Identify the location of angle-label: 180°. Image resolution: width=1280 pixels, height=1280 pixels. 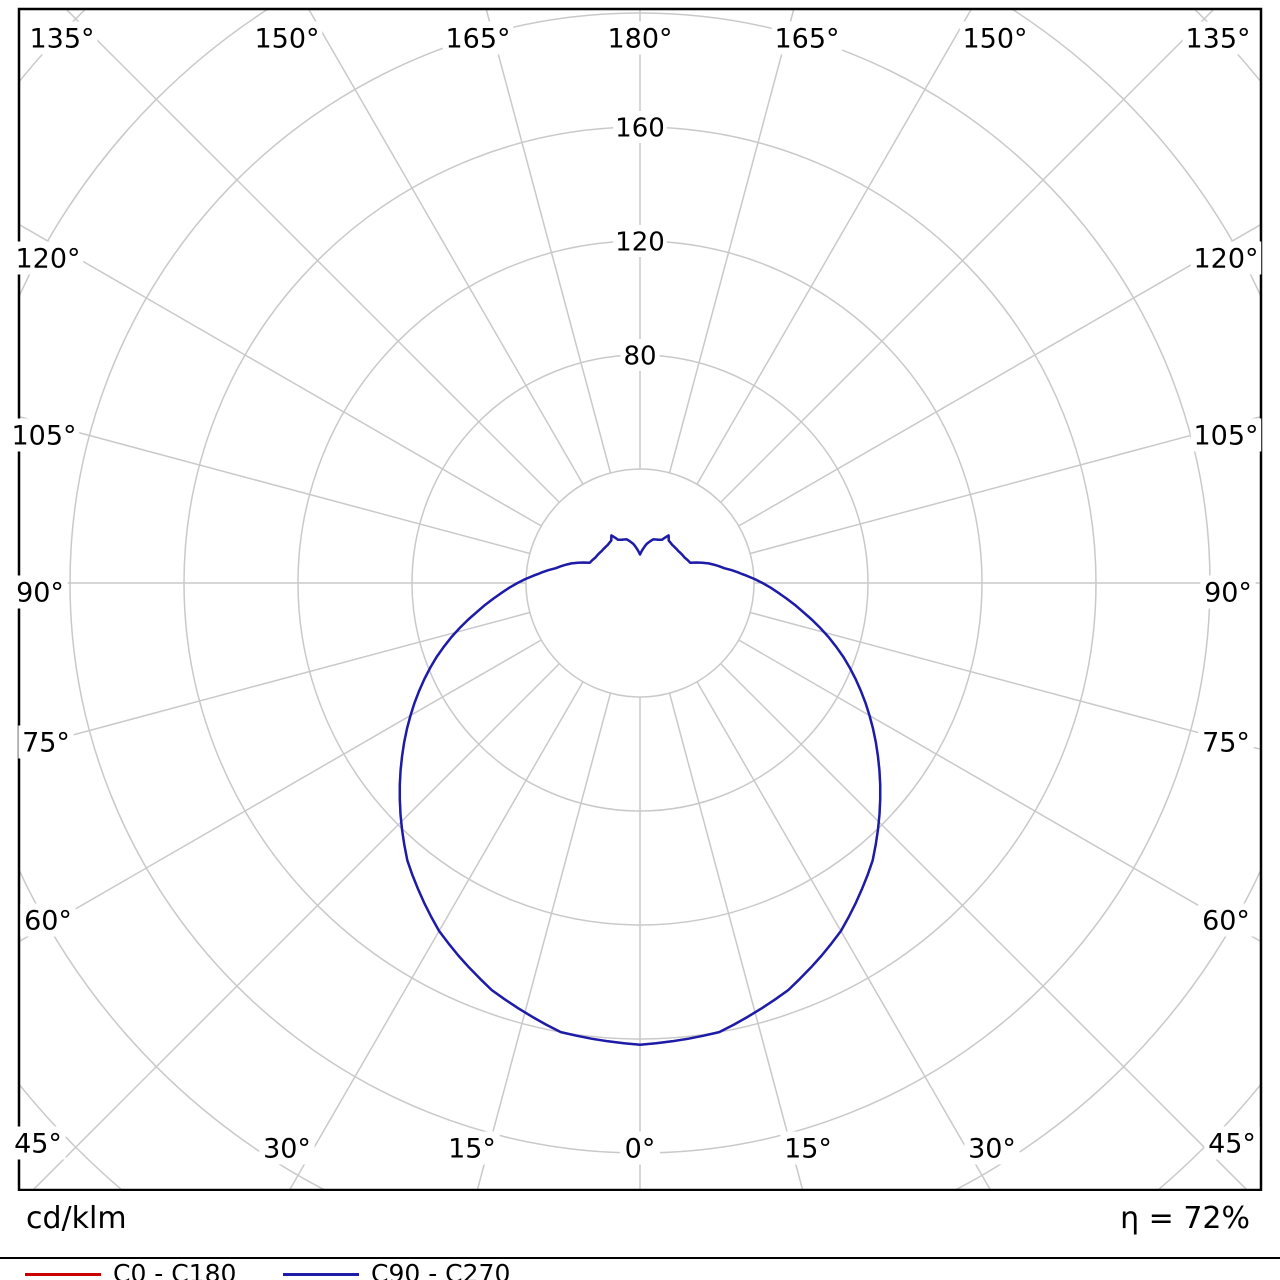
(639, 39).